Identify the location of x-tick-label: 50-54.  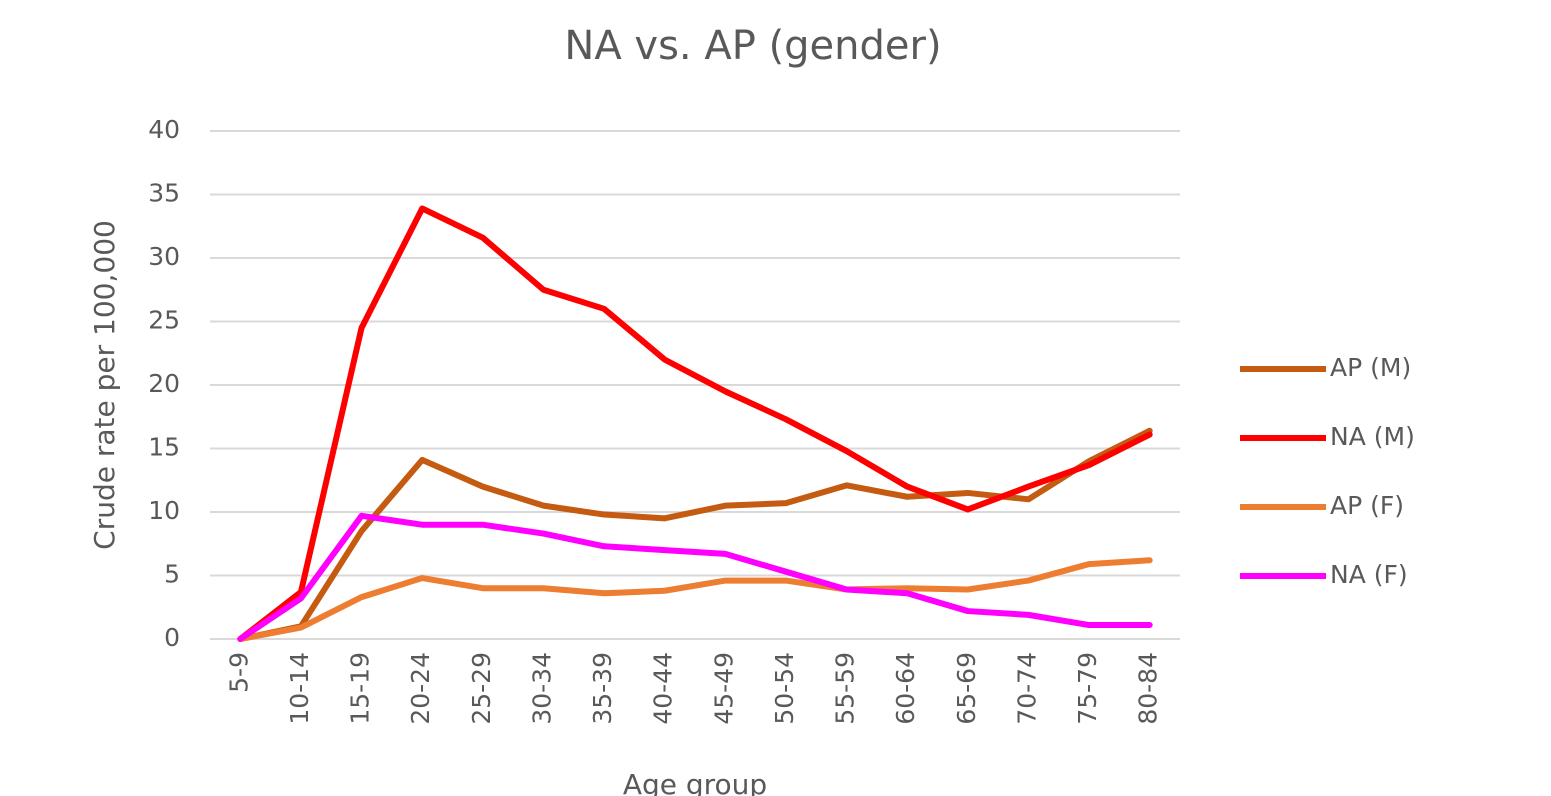
(784, 688).